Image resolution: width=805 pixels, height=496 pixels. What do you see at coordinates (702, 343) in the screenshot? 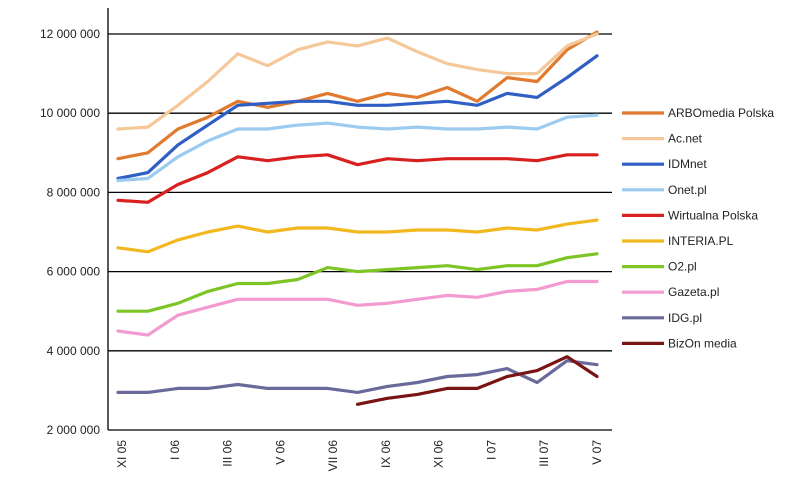
I see `legend-label: BizOn media` at bounding box center [702, 343].